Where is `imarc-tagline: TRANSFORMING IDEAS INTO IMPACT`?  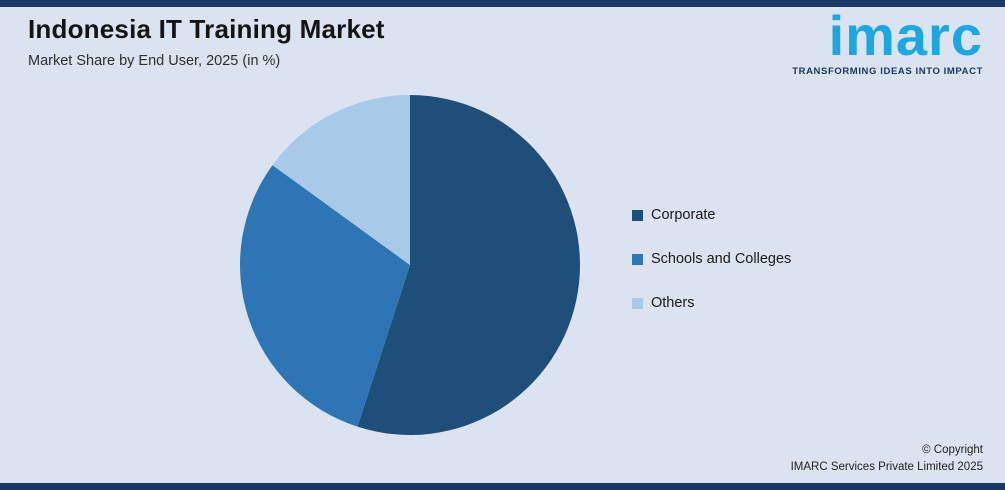
imarc-tagline: TRANSFORMING IDEAS INTO IMPACT is located at coordinates (887, 71).